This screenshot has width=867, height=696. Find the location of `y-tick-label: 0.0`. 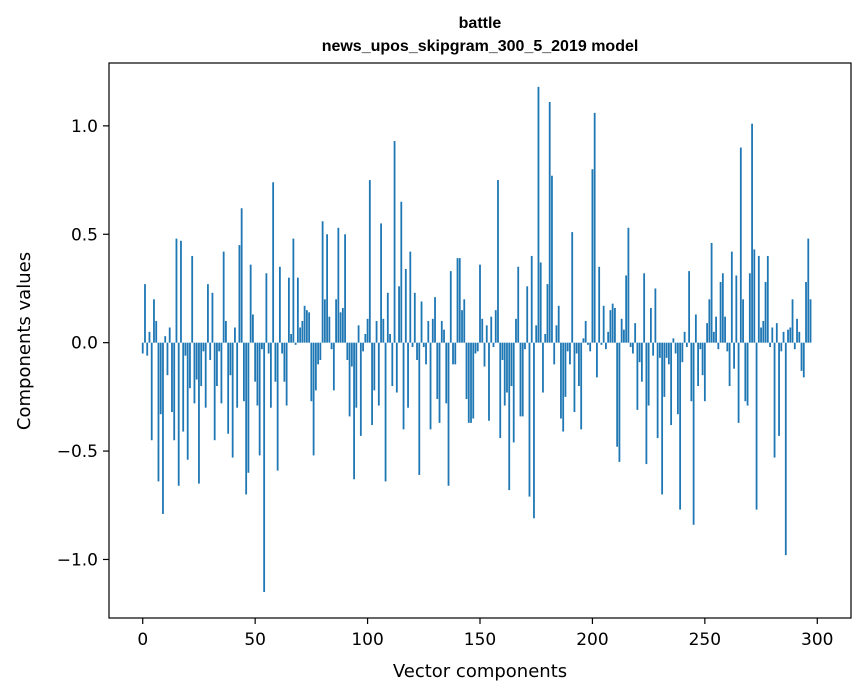

y-tick-label: 0.0 is located at coordinates (84, 344).